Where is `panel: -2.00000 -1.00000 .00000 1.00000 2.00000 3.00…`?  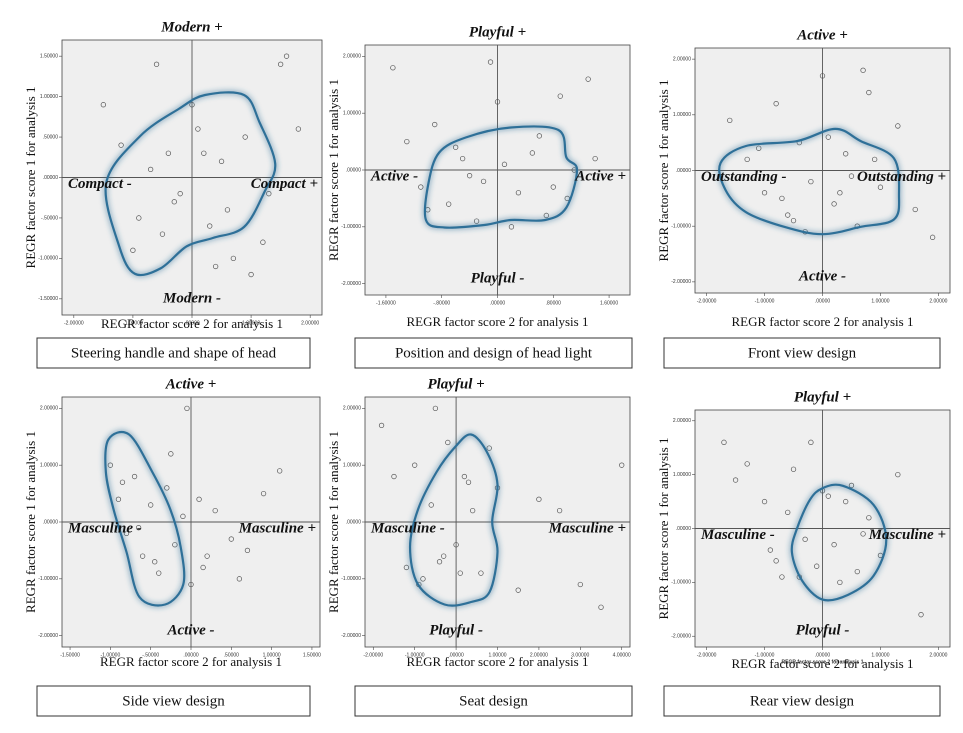
panel: -2.00000 -1.00000 .00000 1.00000 2.00000 3.00… is located at coordinates (479, 546).